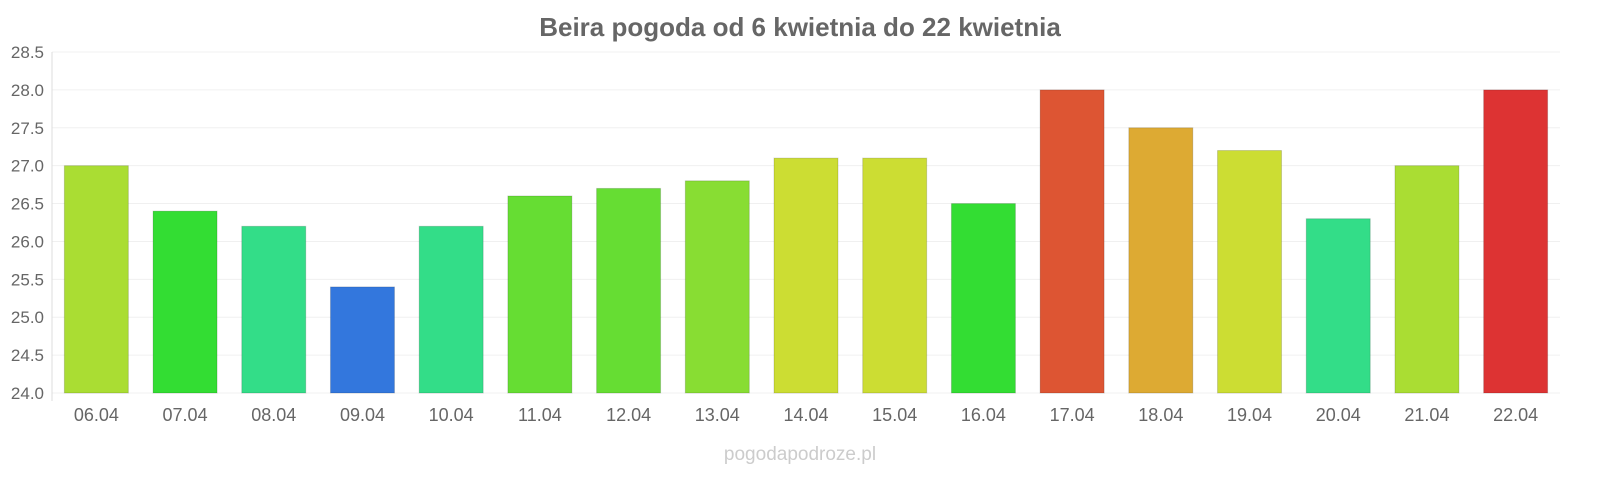 The height and width of the screenshot is (480, 1600). I want to click on x-tick-label: 17.04, so click(1072, 415).